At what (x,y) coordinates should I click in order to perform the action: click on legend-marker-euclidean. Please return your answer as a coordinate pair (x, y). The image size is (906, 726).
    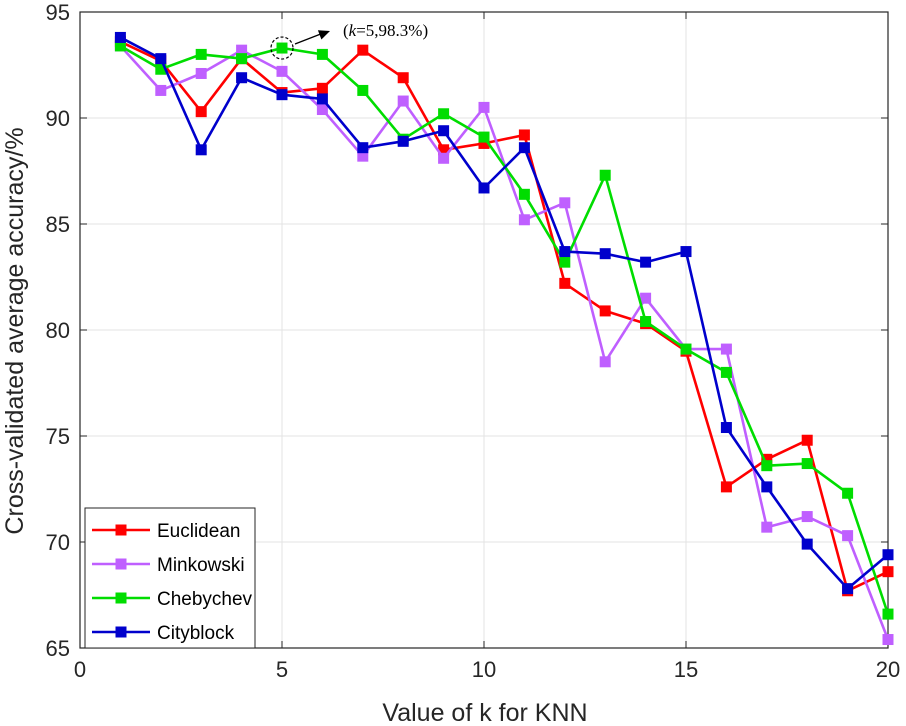
    Looking at the image, I should click on (121, 530).